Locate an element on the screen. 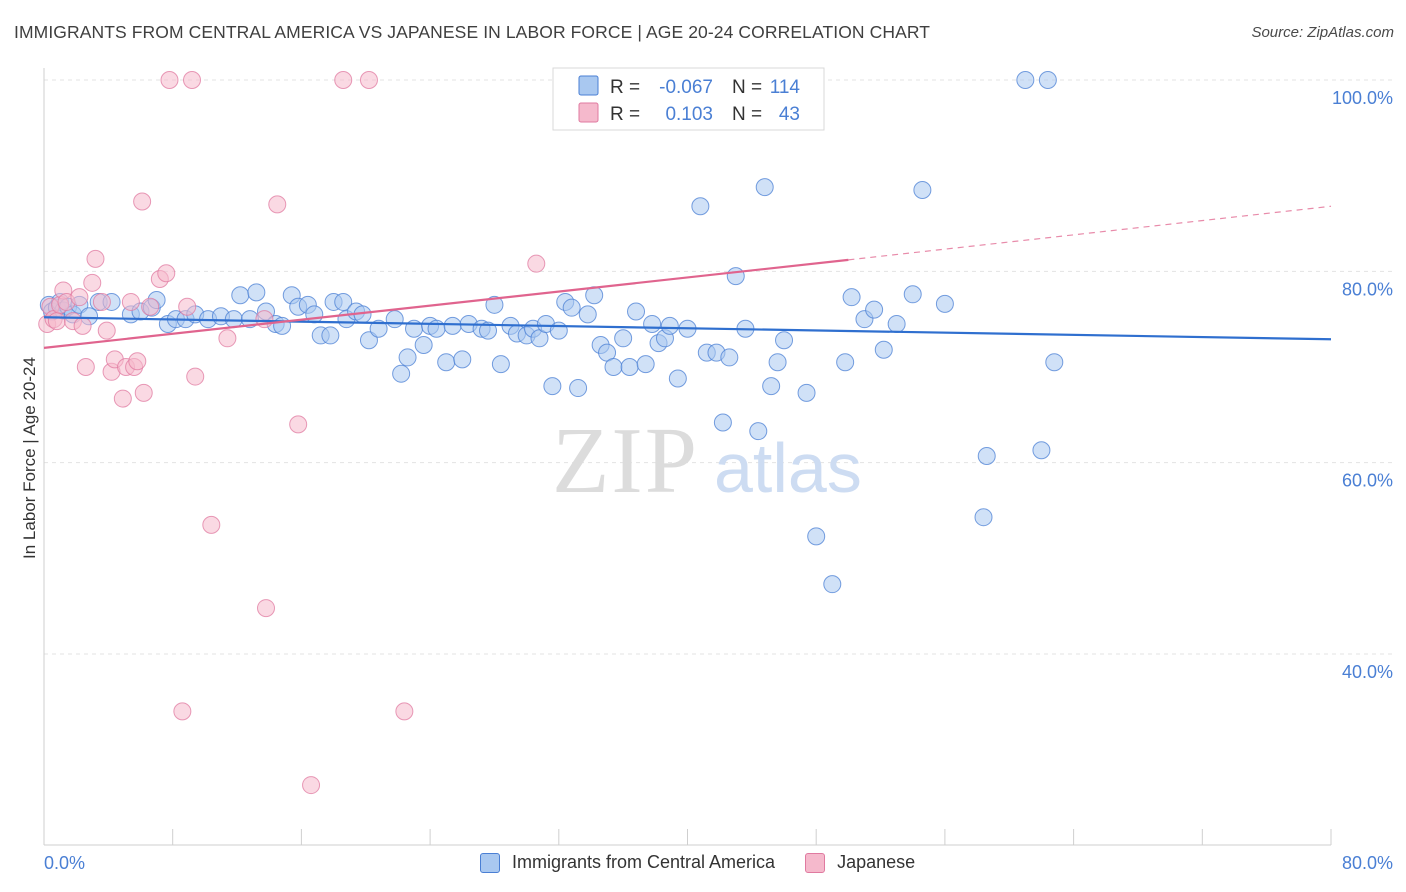 The height and width of the screenshot is (892, 1406). legend-n-label-pink: N = is located at coordinates (747, 114).